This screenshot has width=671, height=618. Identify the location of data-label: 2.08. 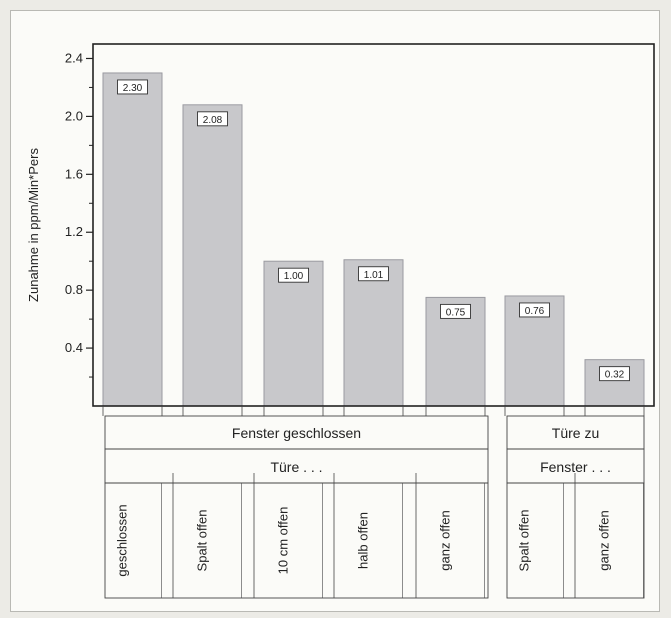
(213, 120).